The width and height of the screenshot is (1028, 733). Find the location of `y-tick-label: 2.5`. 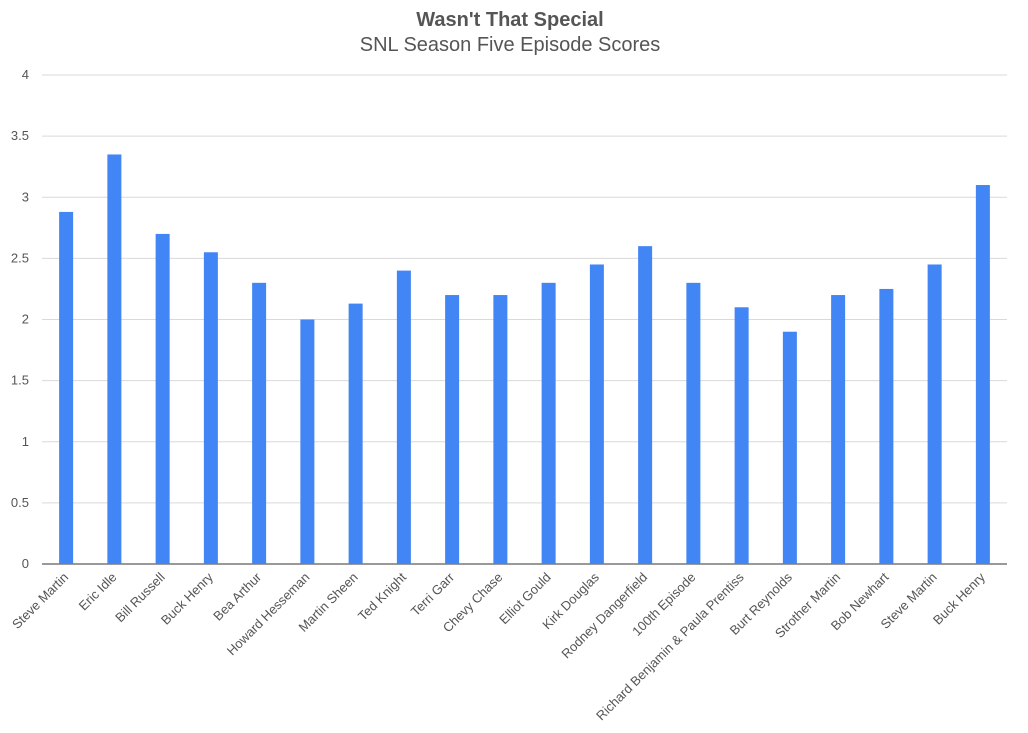

y-tick-label: 2.5 is located at coordinates (20, 257).